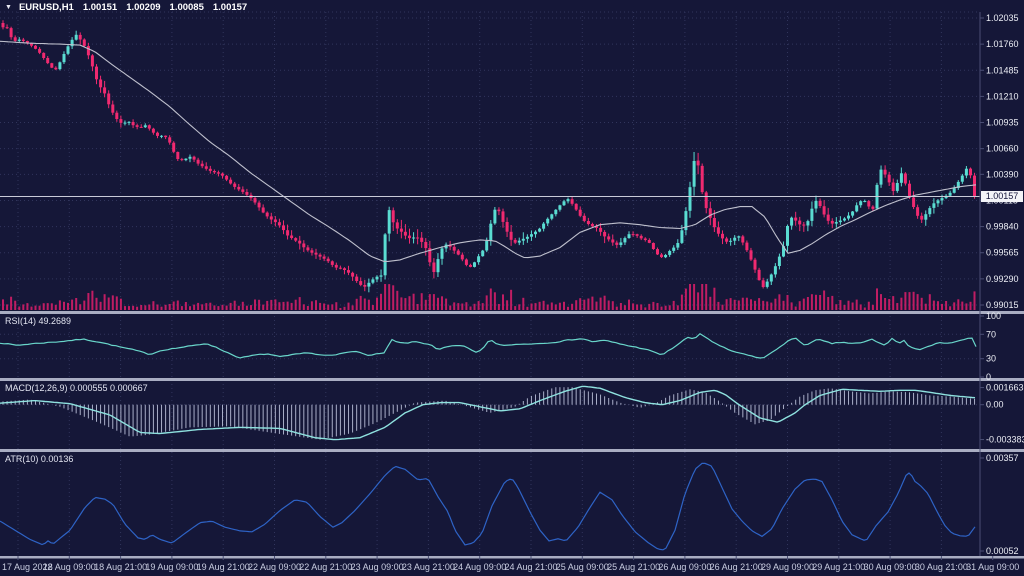 This screenshot has width=1024, height=576. What do you see at coordinates (1002, 227) in the screenshot?
I see `axis-tick-label: 0.99840` at bounding box center [1002, 227].